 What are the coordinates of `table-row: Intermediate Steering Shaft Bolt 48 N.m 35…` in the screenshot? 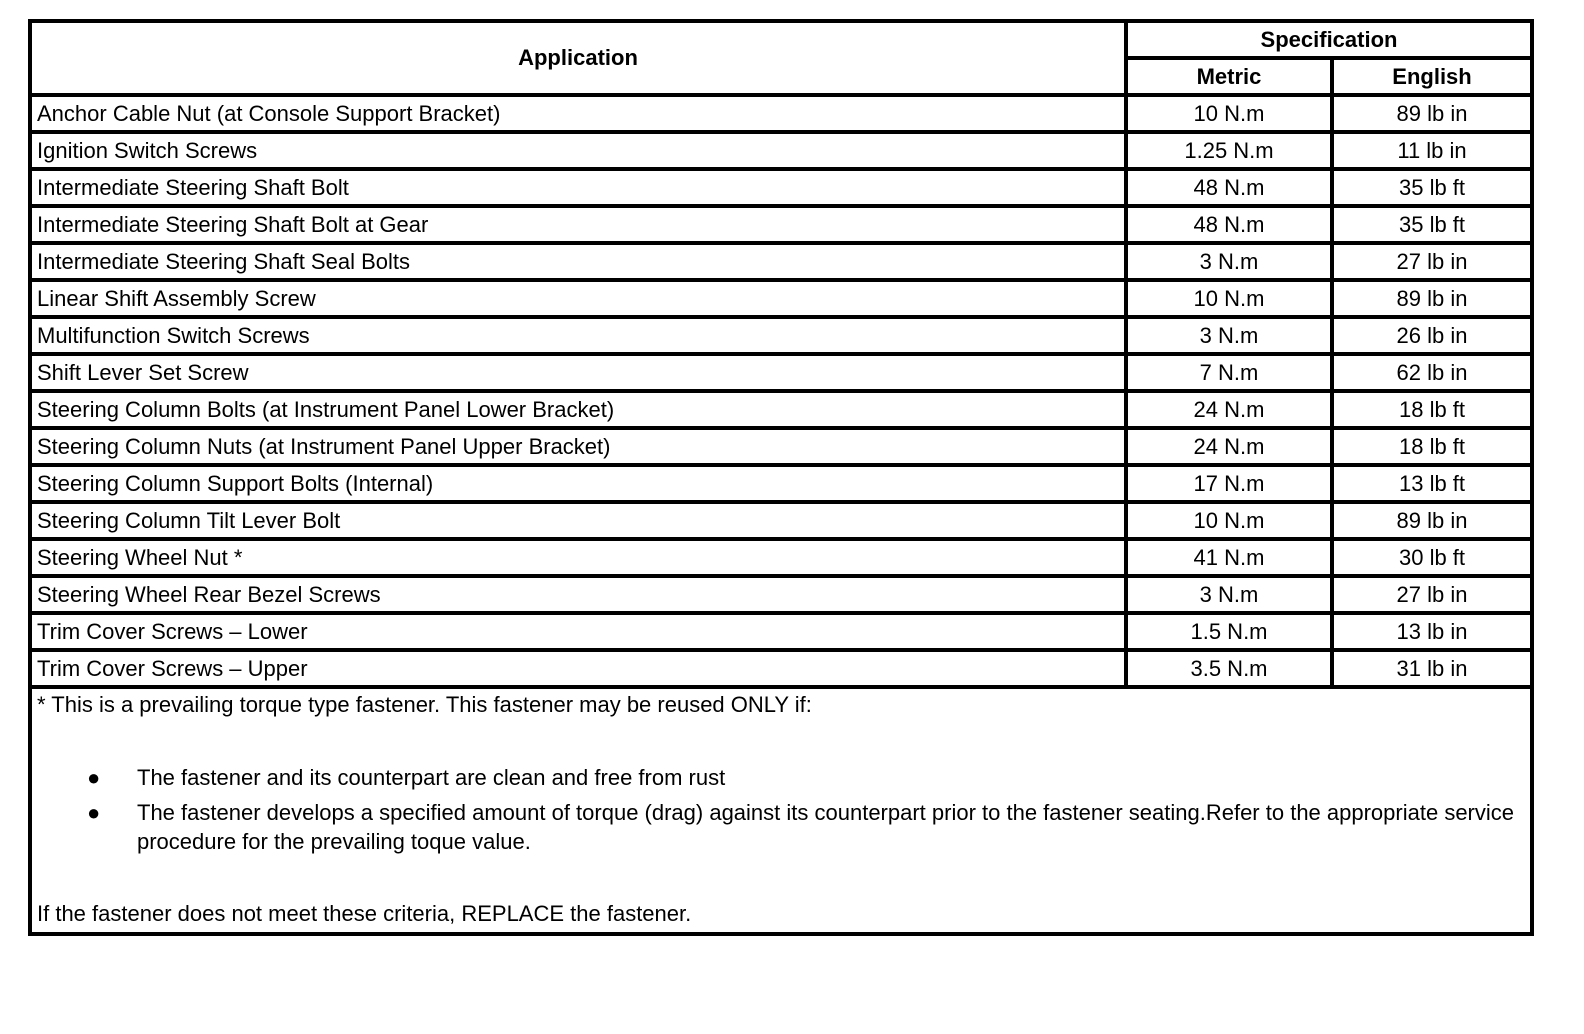 It's located at (781, 187).